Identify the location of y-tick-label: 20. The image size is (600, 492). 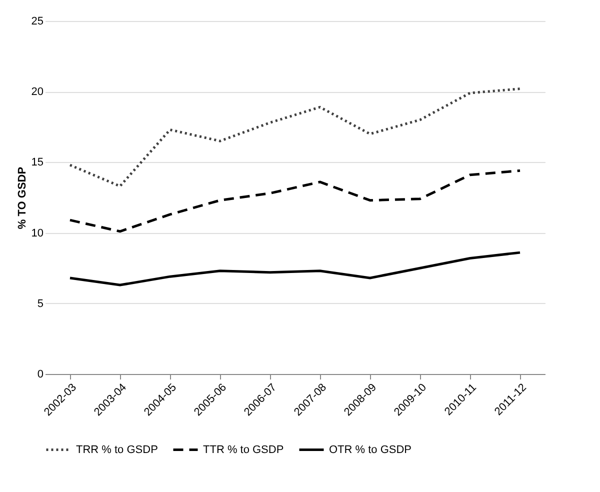
(37, 92).